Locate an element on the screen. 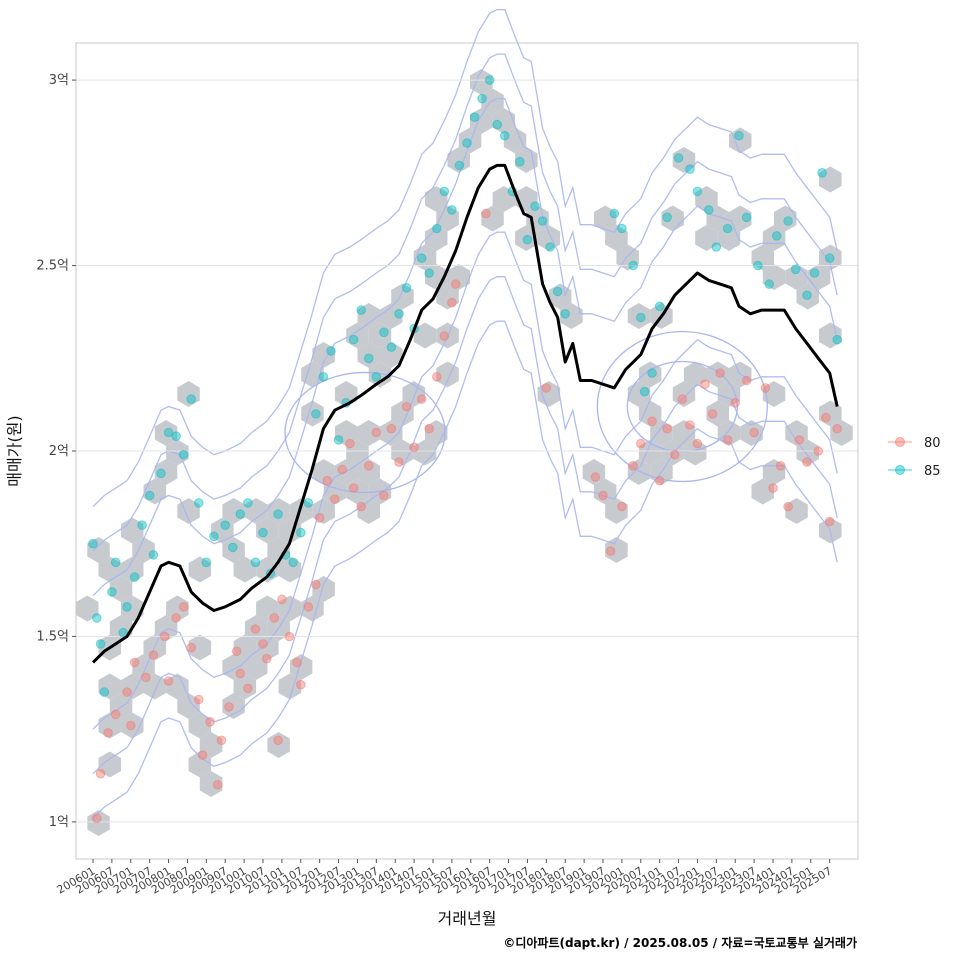  legend-label: 85 is located at coordinates (932, 471).